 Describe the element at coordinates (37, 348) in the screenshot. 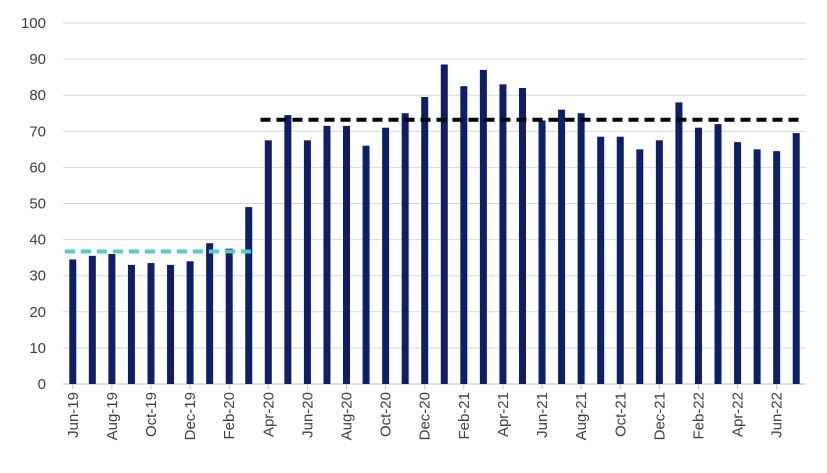

I see `y-tick-label: 10` at that location.